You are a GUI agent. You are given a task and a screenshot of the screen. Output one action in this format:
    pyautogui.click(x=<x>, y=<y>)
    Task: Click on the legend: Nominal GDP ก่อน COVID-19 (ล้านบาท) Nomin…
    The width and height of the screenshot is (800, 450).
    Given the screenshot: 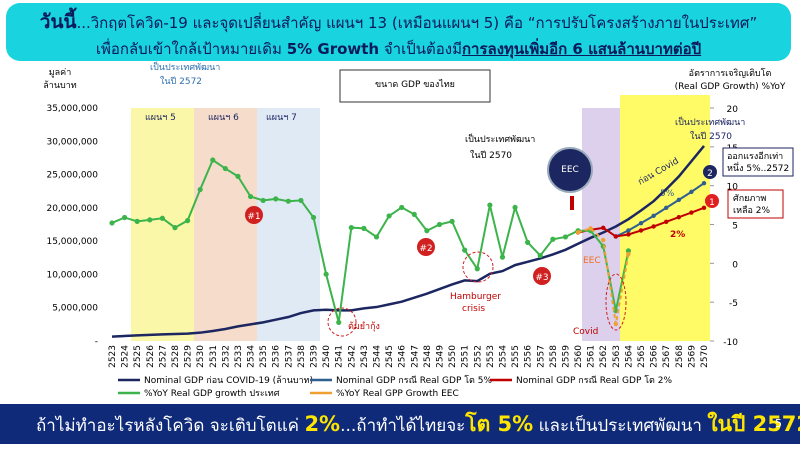 What is the action you would take?
    pyautogui.click(x=395, y=387)
    